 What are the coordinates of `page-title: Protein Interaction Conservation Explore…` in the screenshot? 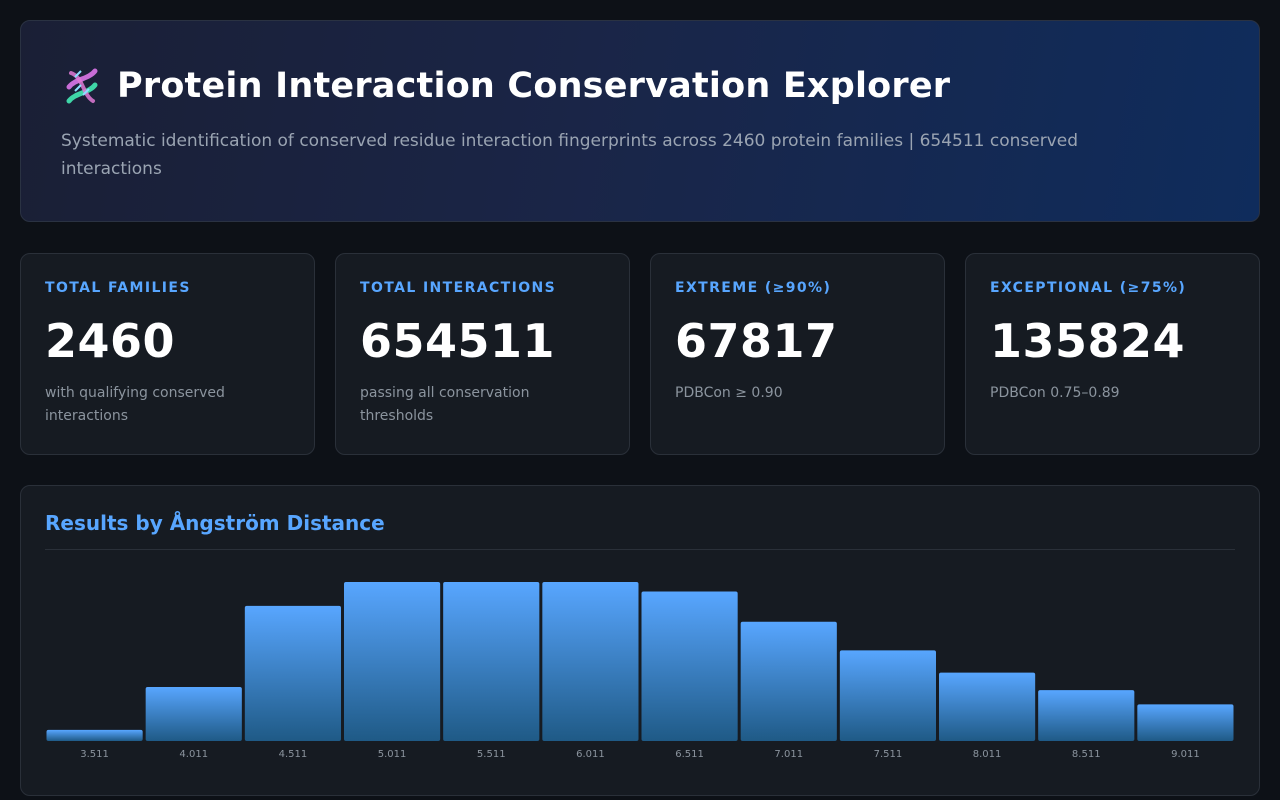 It's located at (640, 86).